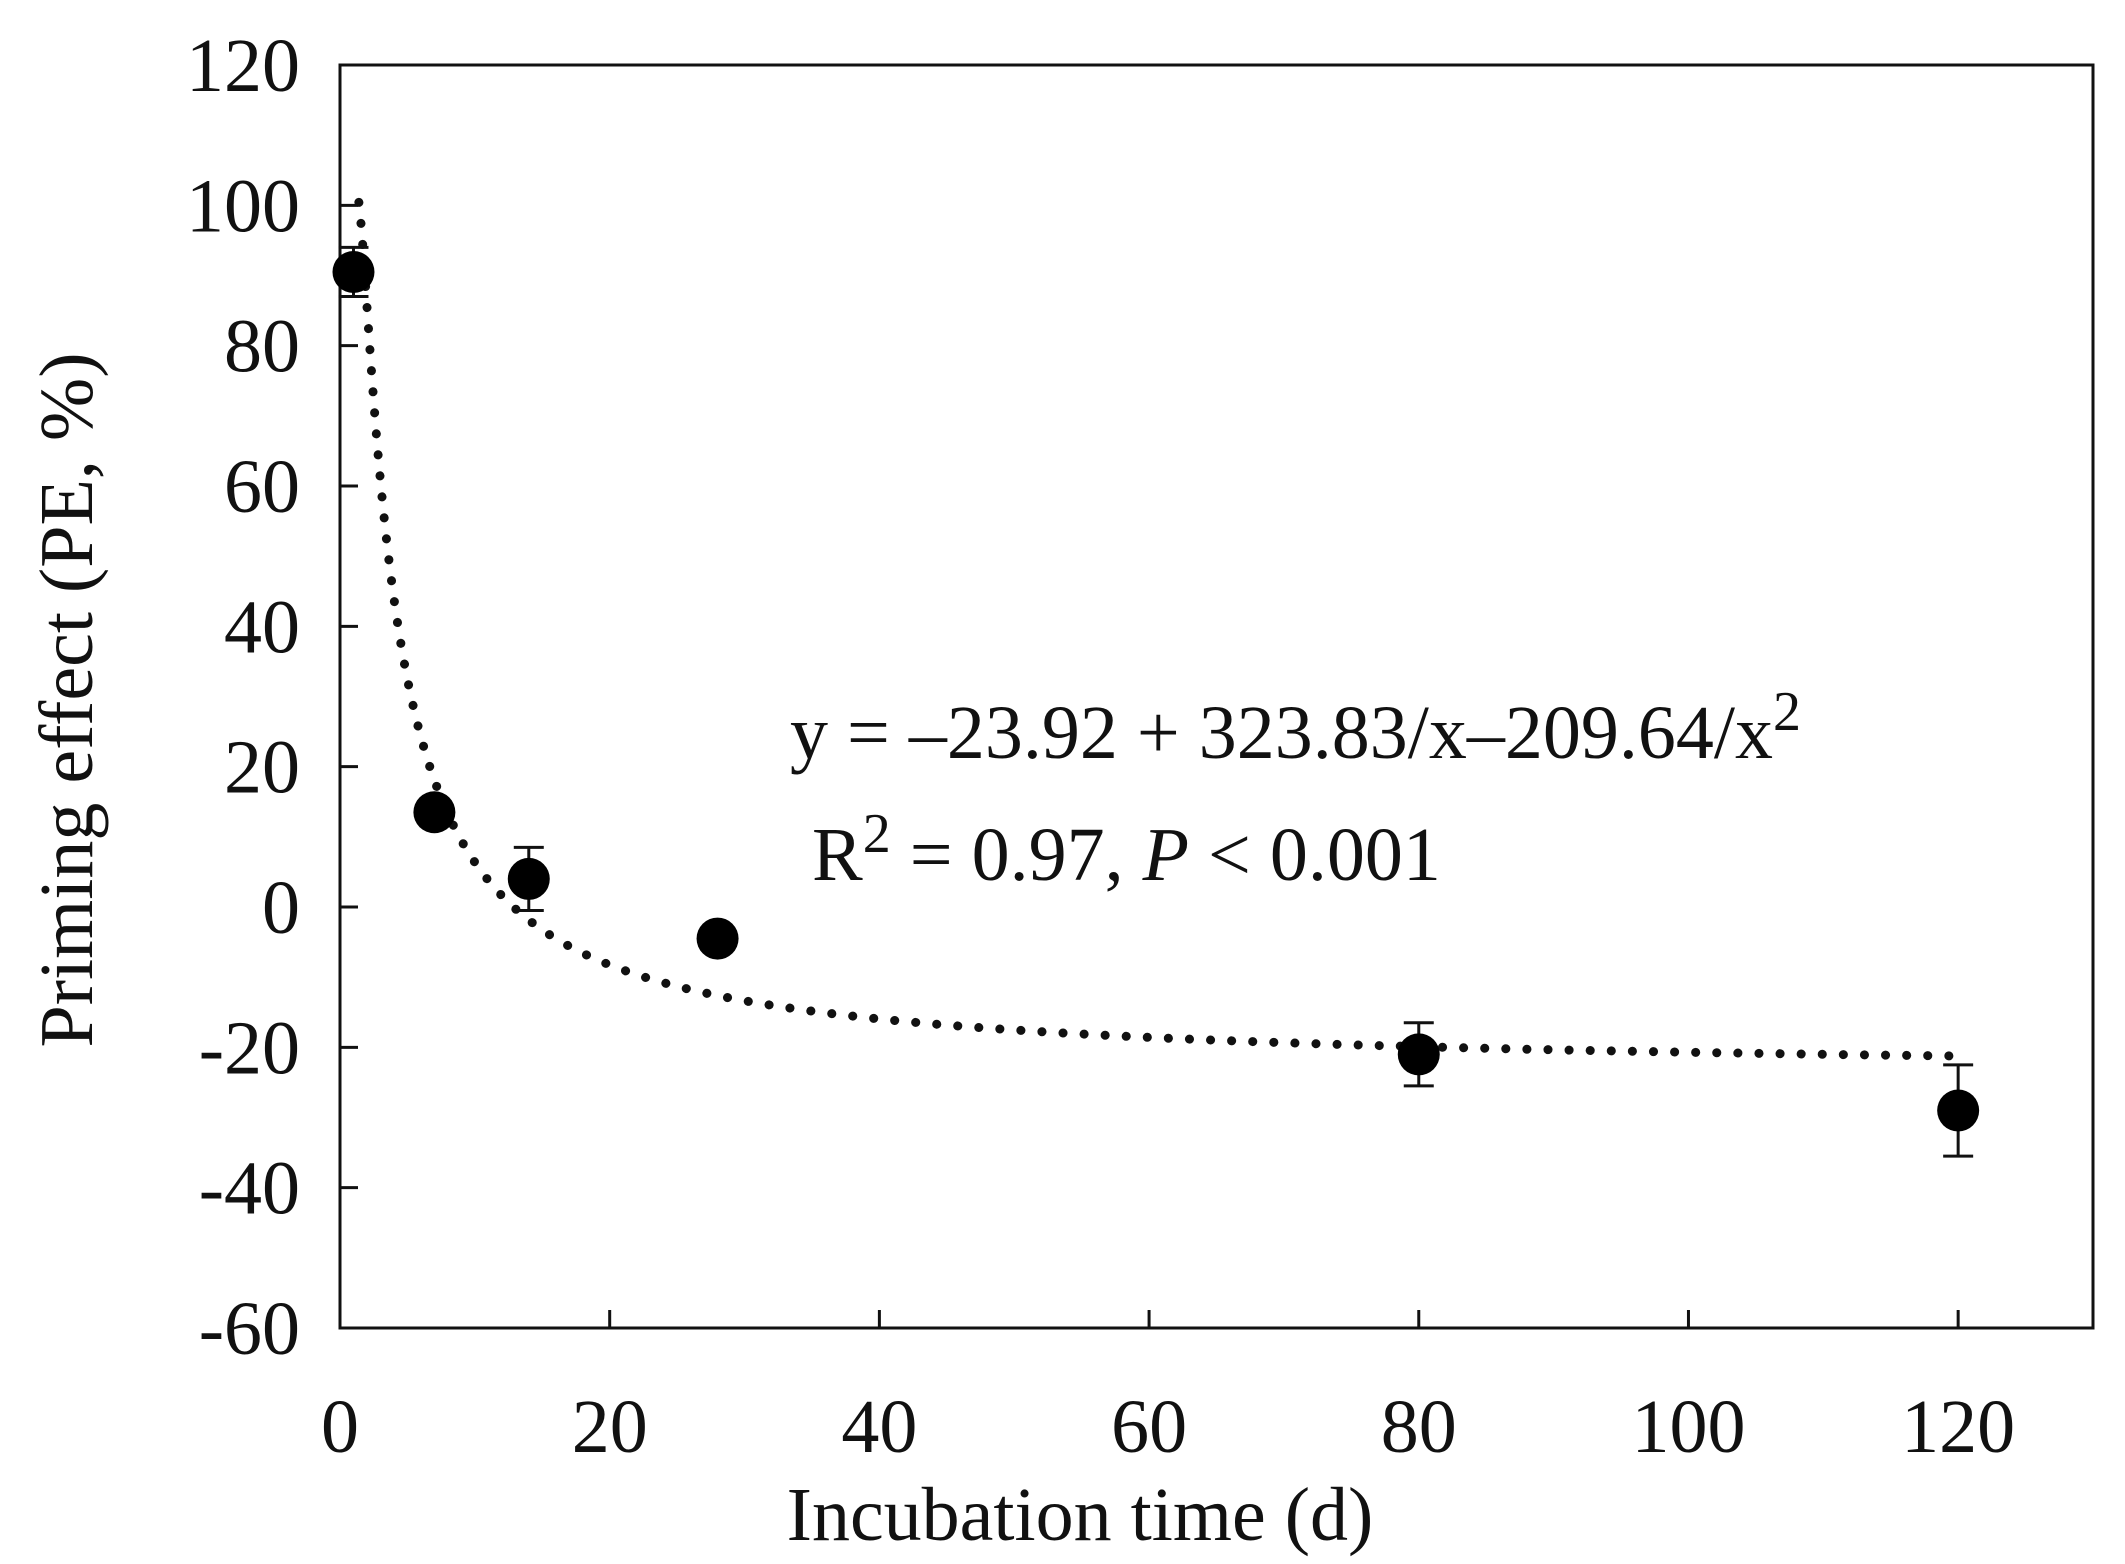 This screenshot has height=1564, width=2125. Describe the element at coordinates (1958, 1427) in the screenshot. I see `x-tick-label: 120` at that location.